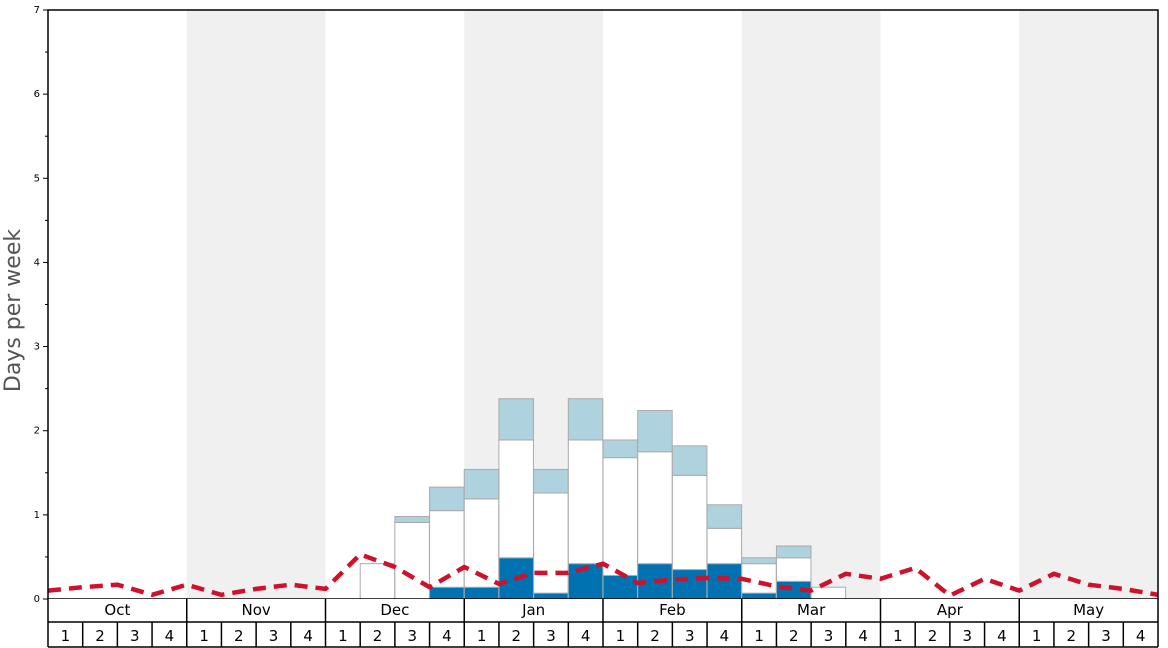 The image size is (1168, 648). What do you see at coordinates (1088, 304) in the screenshot?
I see `month-band-may` at bounding box center [1088, 304].